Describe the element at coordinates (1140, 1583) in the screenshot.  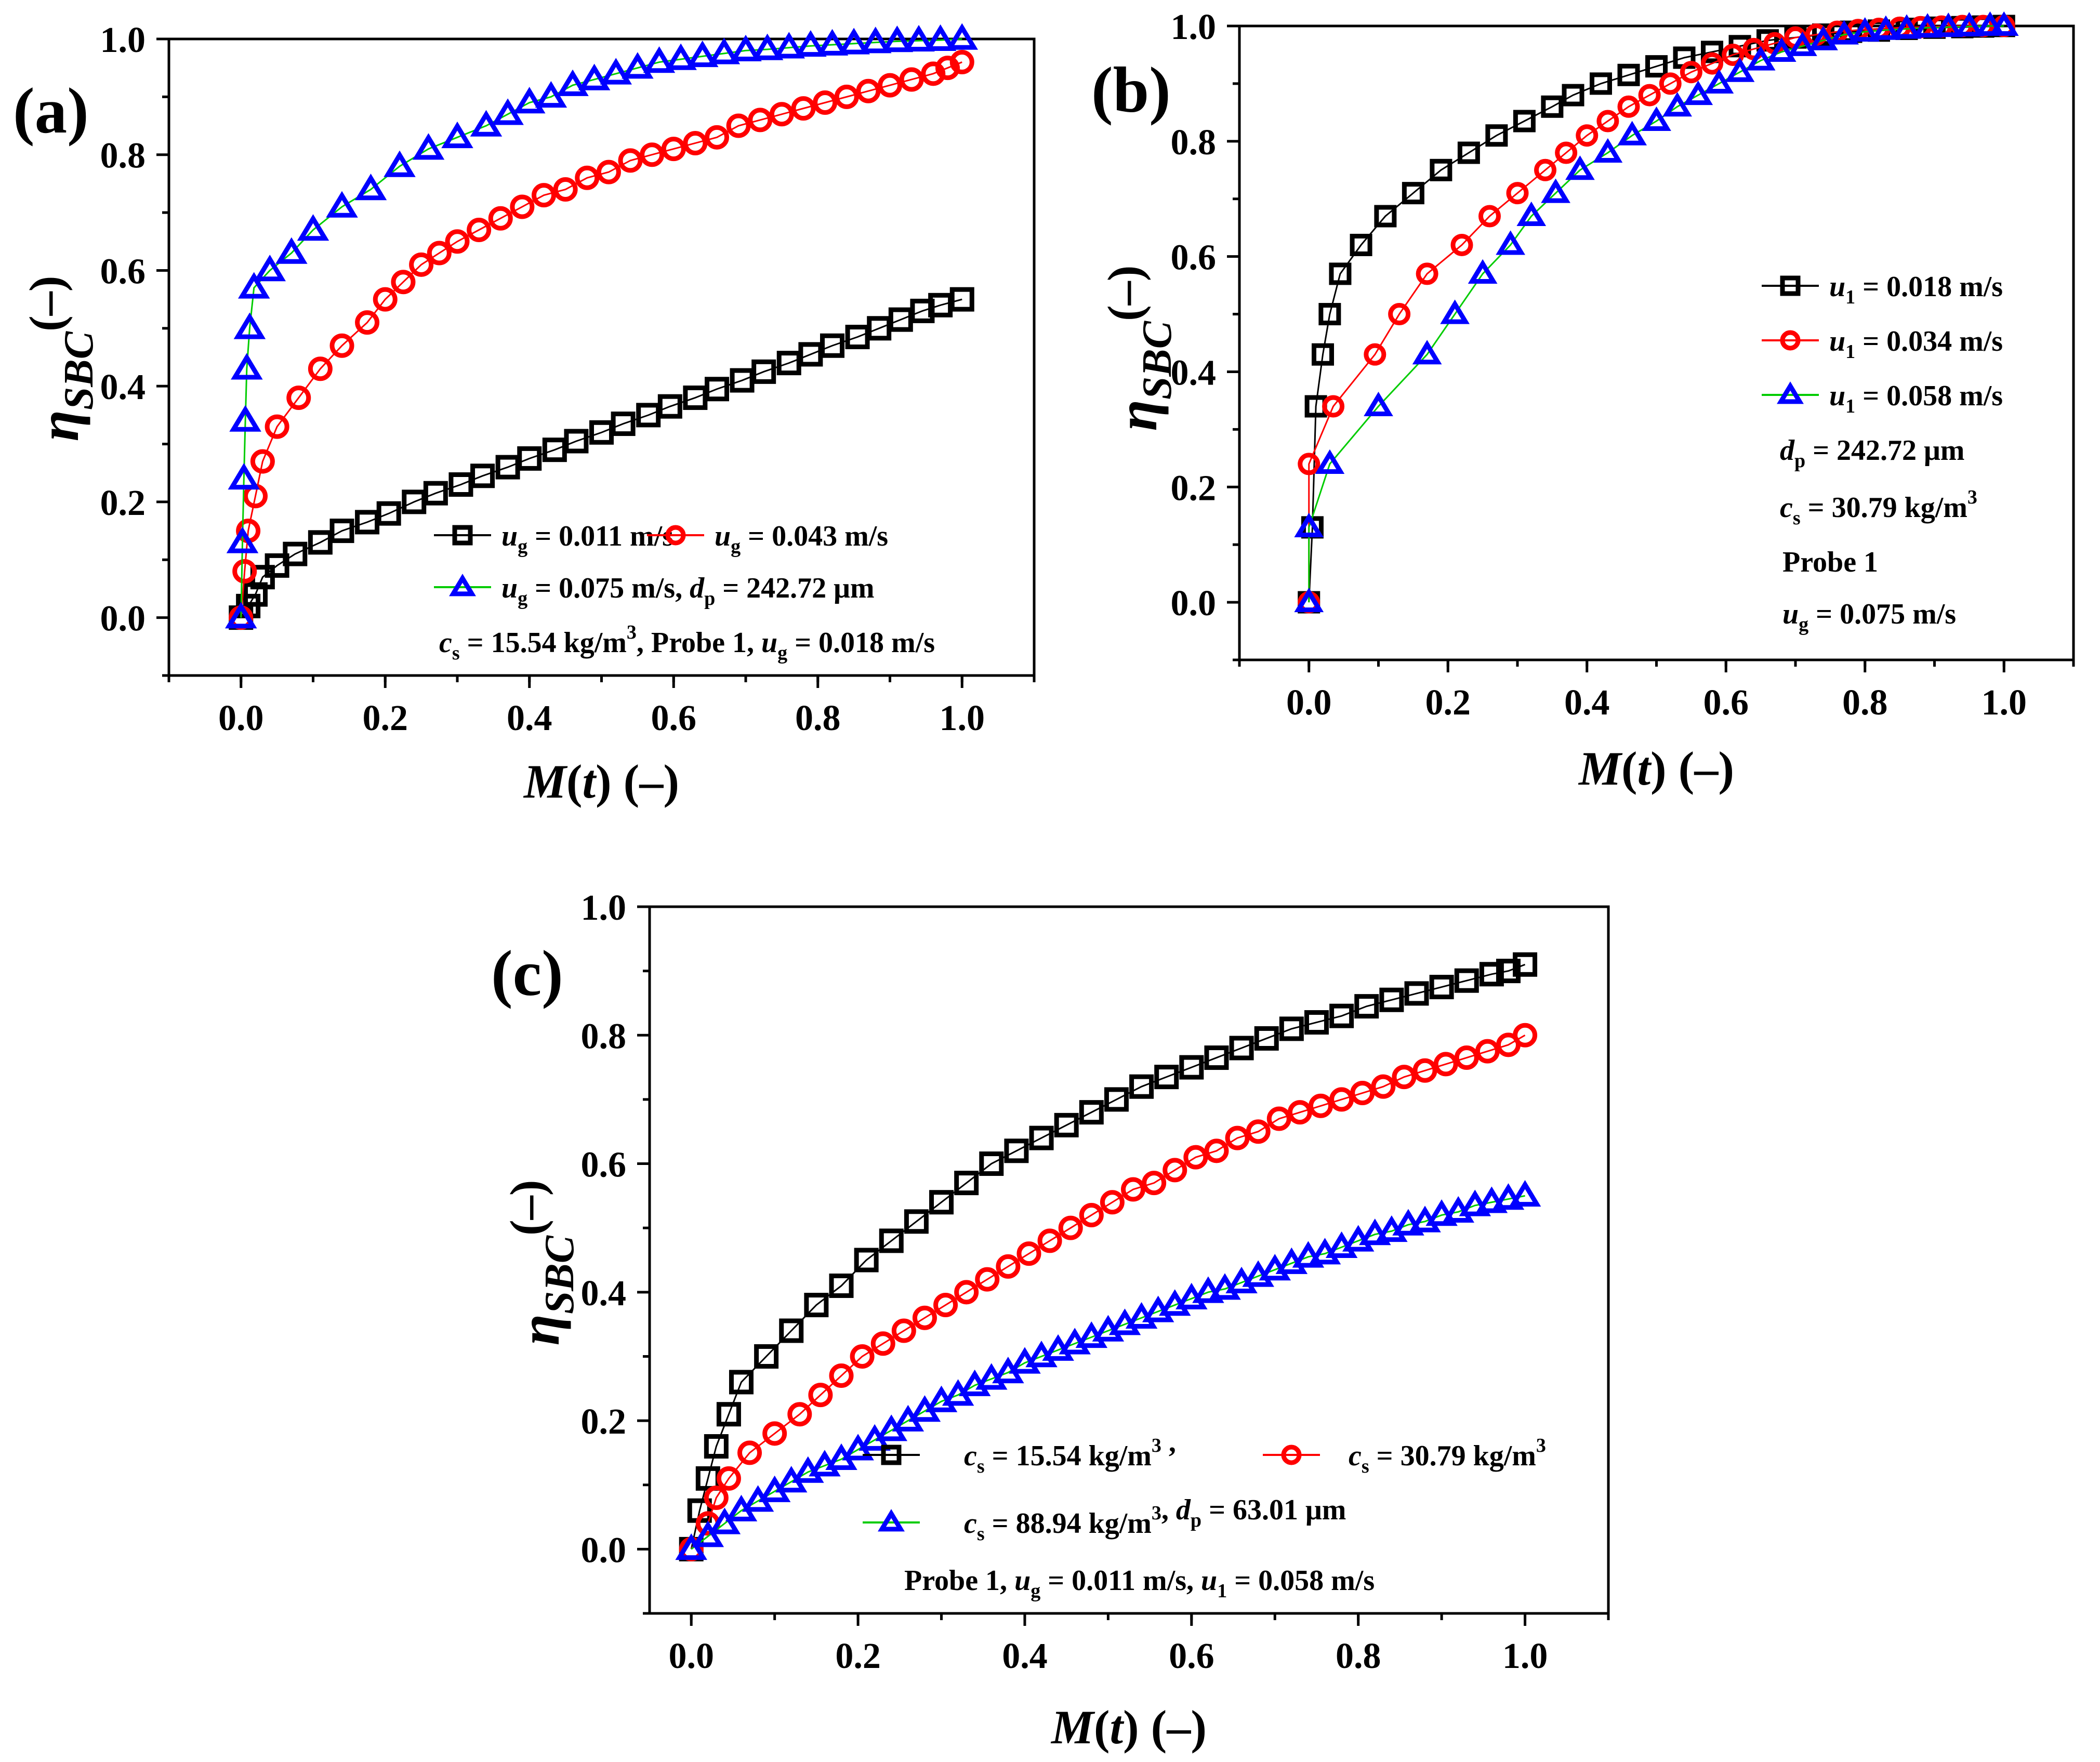
I see `legend-note: Probe 1, ug = 0.011 m/s, u1 = 0.058 m/s` at that location.